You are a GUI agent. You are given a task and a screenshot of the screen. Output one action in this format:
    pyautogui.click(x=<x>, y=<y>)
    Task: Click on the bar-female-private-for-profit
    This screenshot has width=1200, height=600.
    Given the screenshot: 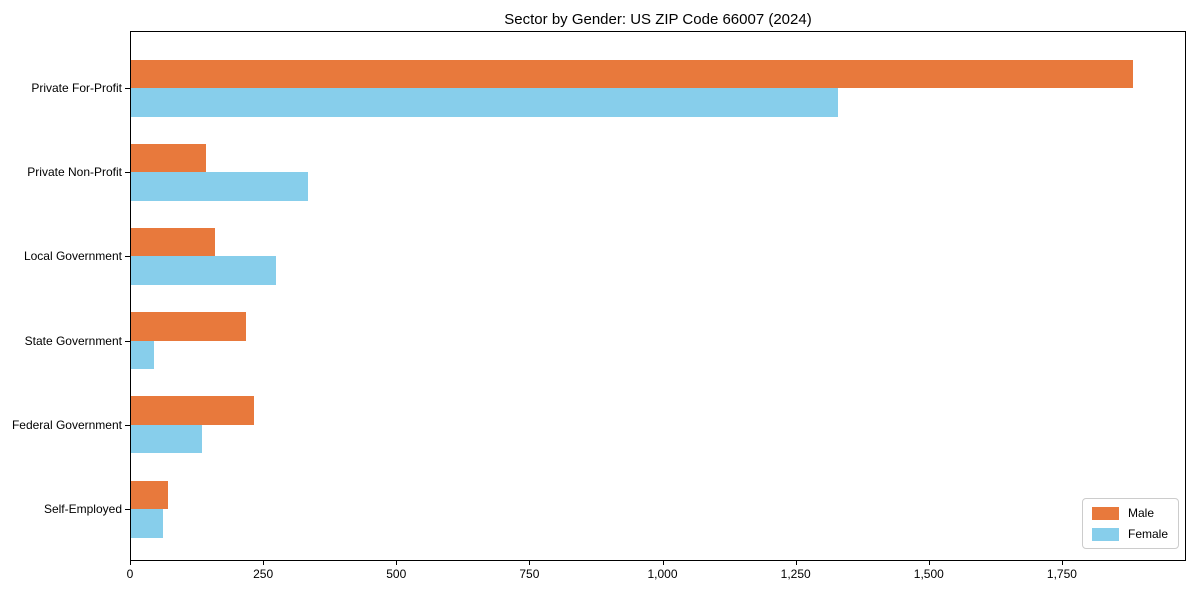 What is the action you would take?
    pyautogui.click(x=484, y=102)
    